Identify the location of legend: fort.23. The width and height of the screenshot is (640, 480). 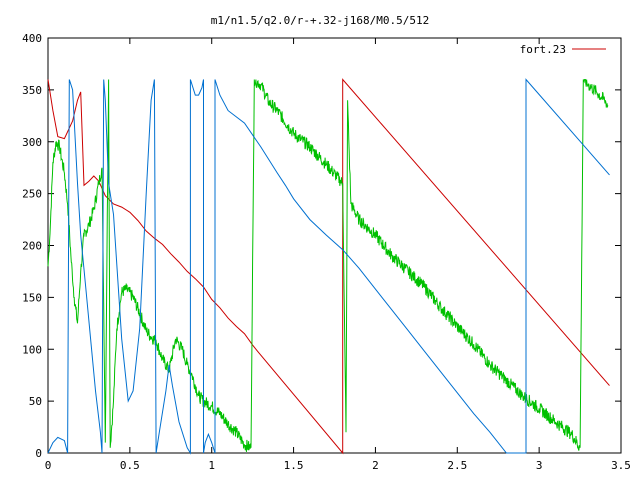
(563, 49).